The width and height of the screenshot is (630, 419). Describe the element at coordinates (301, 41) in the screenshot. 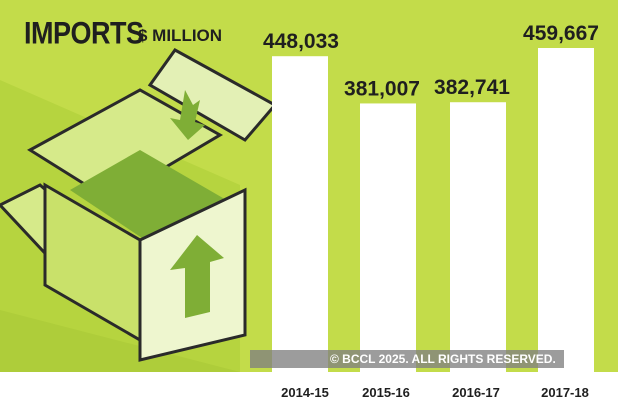

I see `value-label-2014-15: 448,033` at that location.